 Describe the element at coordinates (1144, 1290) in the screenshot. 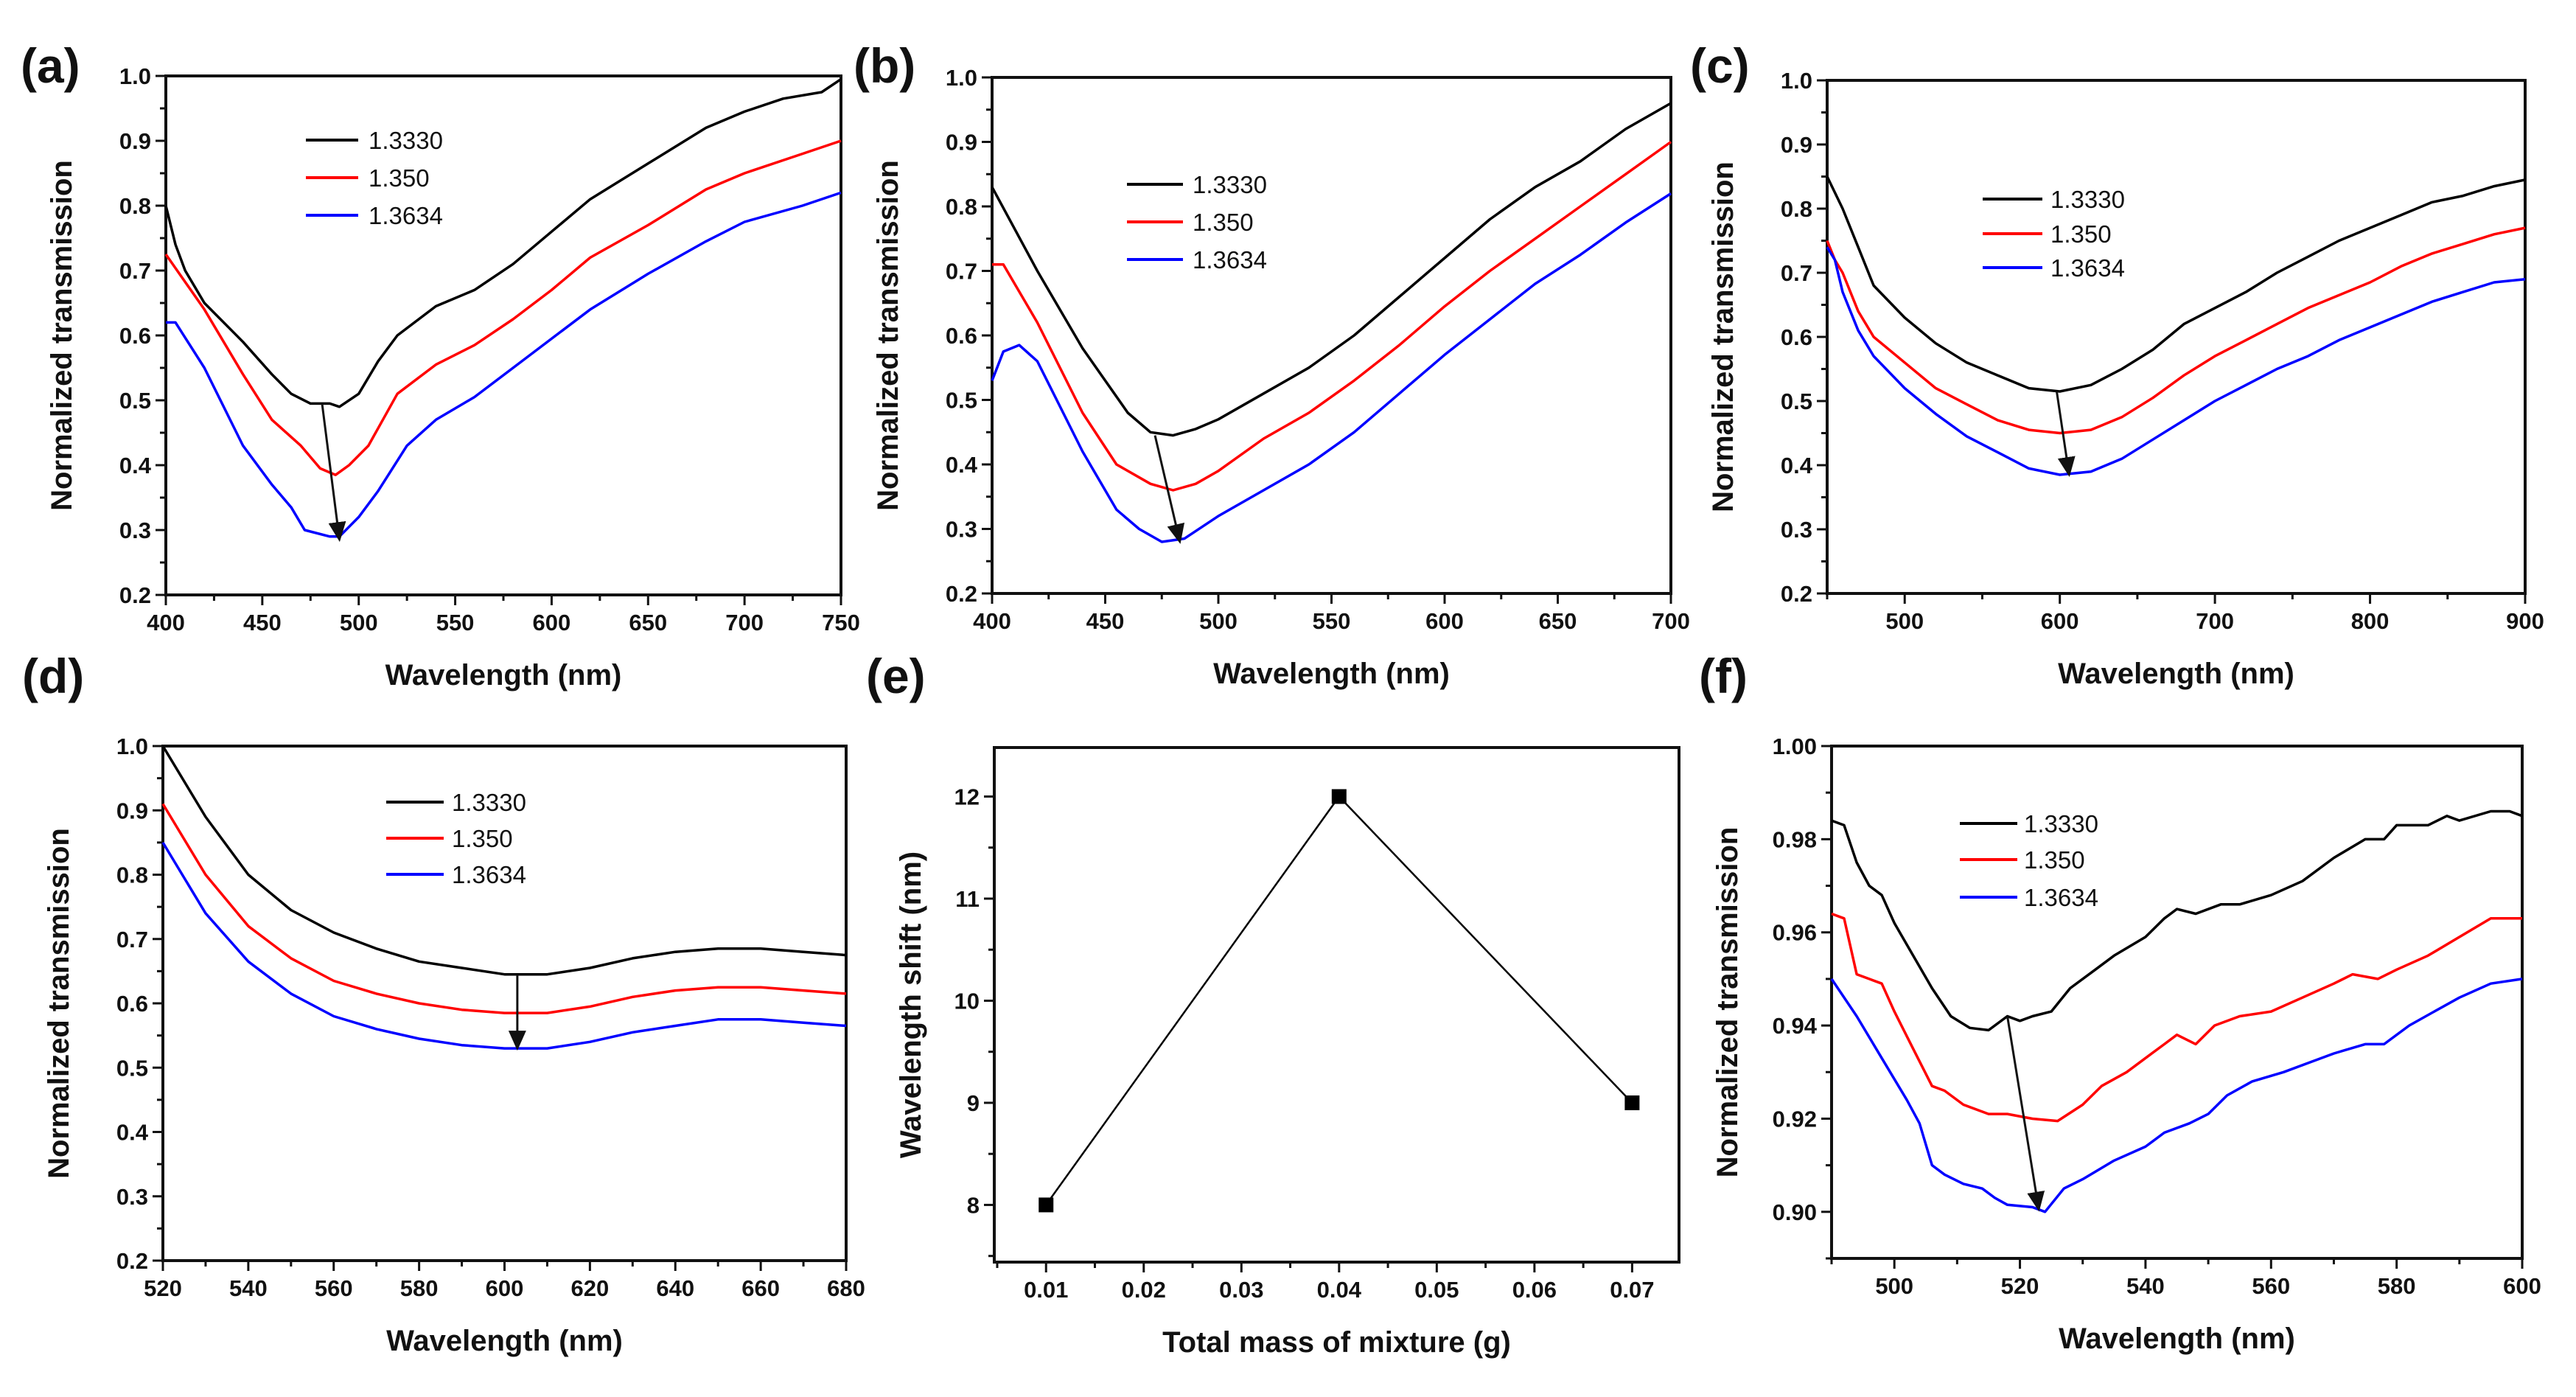

I see `x-tick-label: 0.02` at that location.